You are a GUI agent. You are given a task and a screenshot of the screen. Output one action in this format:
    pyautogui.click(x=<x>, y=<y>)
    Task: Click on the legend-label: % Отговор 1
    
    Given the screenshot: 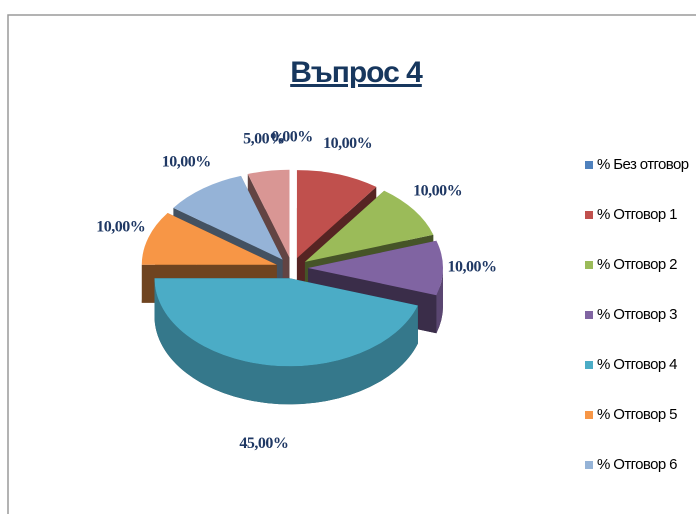 What is the action you would take?
    pyautogui.click(x=637, y=214)
    